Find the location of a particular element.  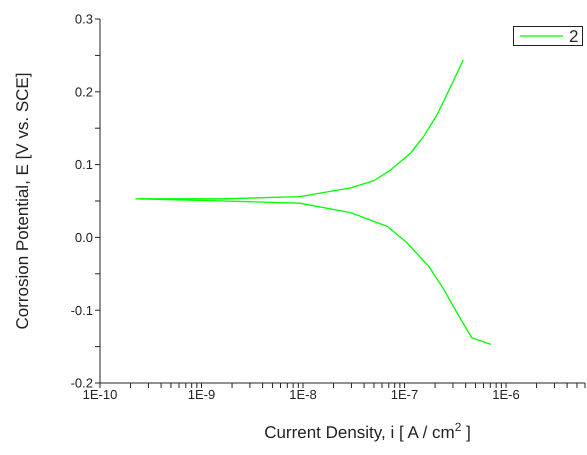

x-tick-label: 1E-7 is located at coordinates (404, 394).